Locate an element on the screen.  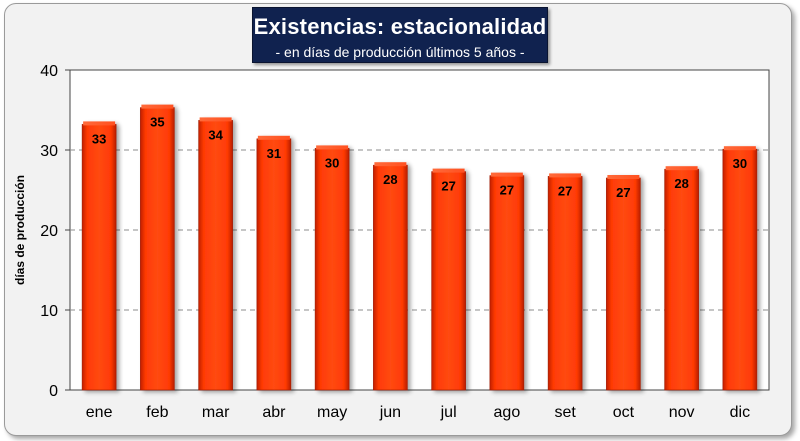
data-label: 31 is located at coordinates (274, 153).